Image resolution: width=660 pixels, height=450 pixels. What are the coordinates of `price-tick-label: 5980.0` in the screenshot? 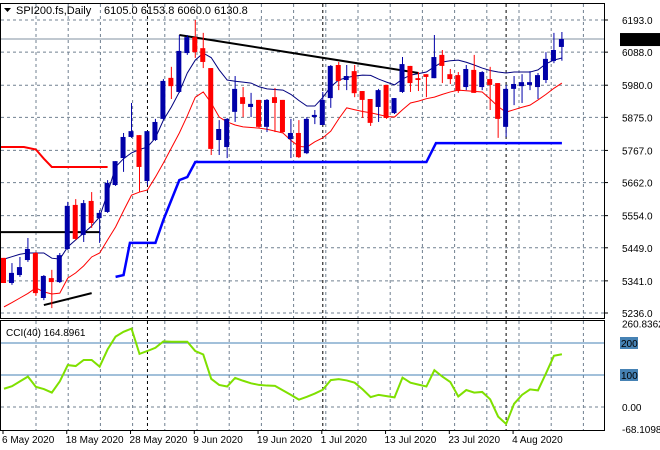 It's located at (637, 86).